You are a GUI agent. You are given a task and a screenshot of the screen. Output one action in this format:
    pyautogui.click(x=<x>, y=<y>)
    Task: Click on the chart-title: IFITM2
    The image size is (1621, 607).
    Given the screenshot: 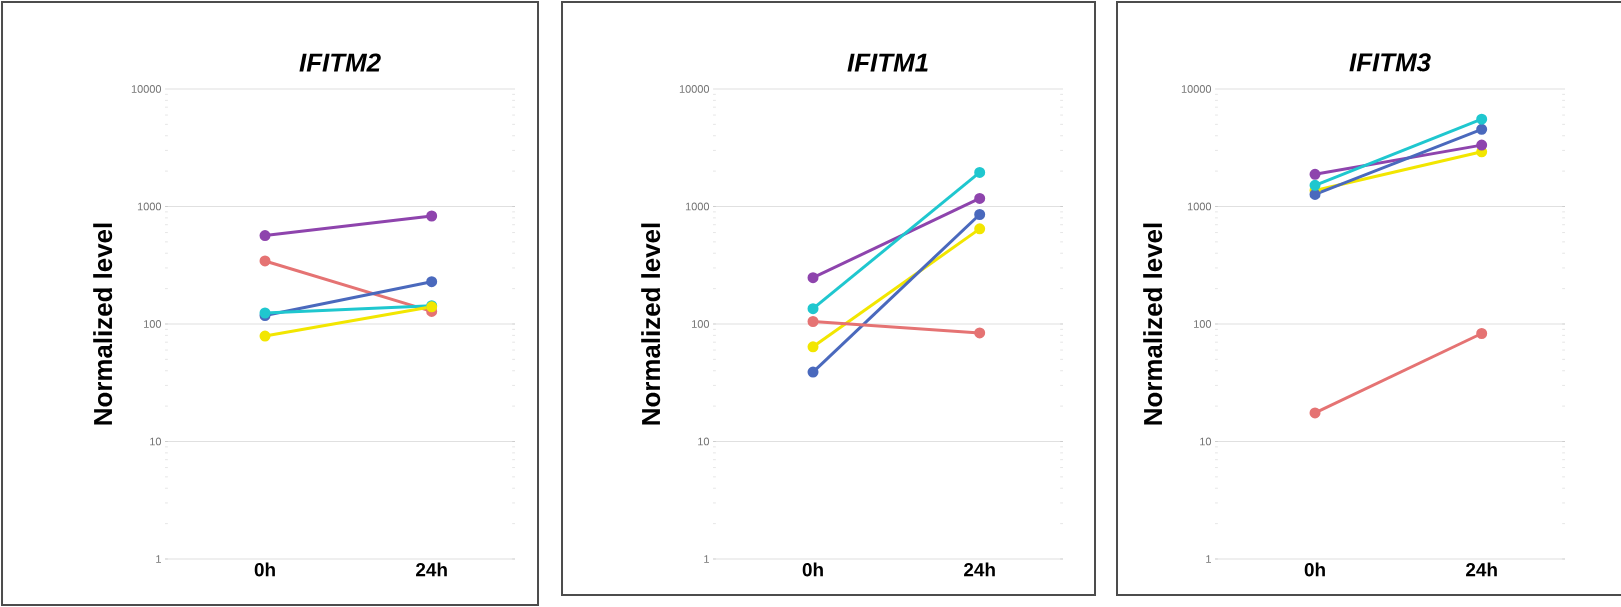 What is the action you would take?
    pyautogui.click(x=340, y=62)
    